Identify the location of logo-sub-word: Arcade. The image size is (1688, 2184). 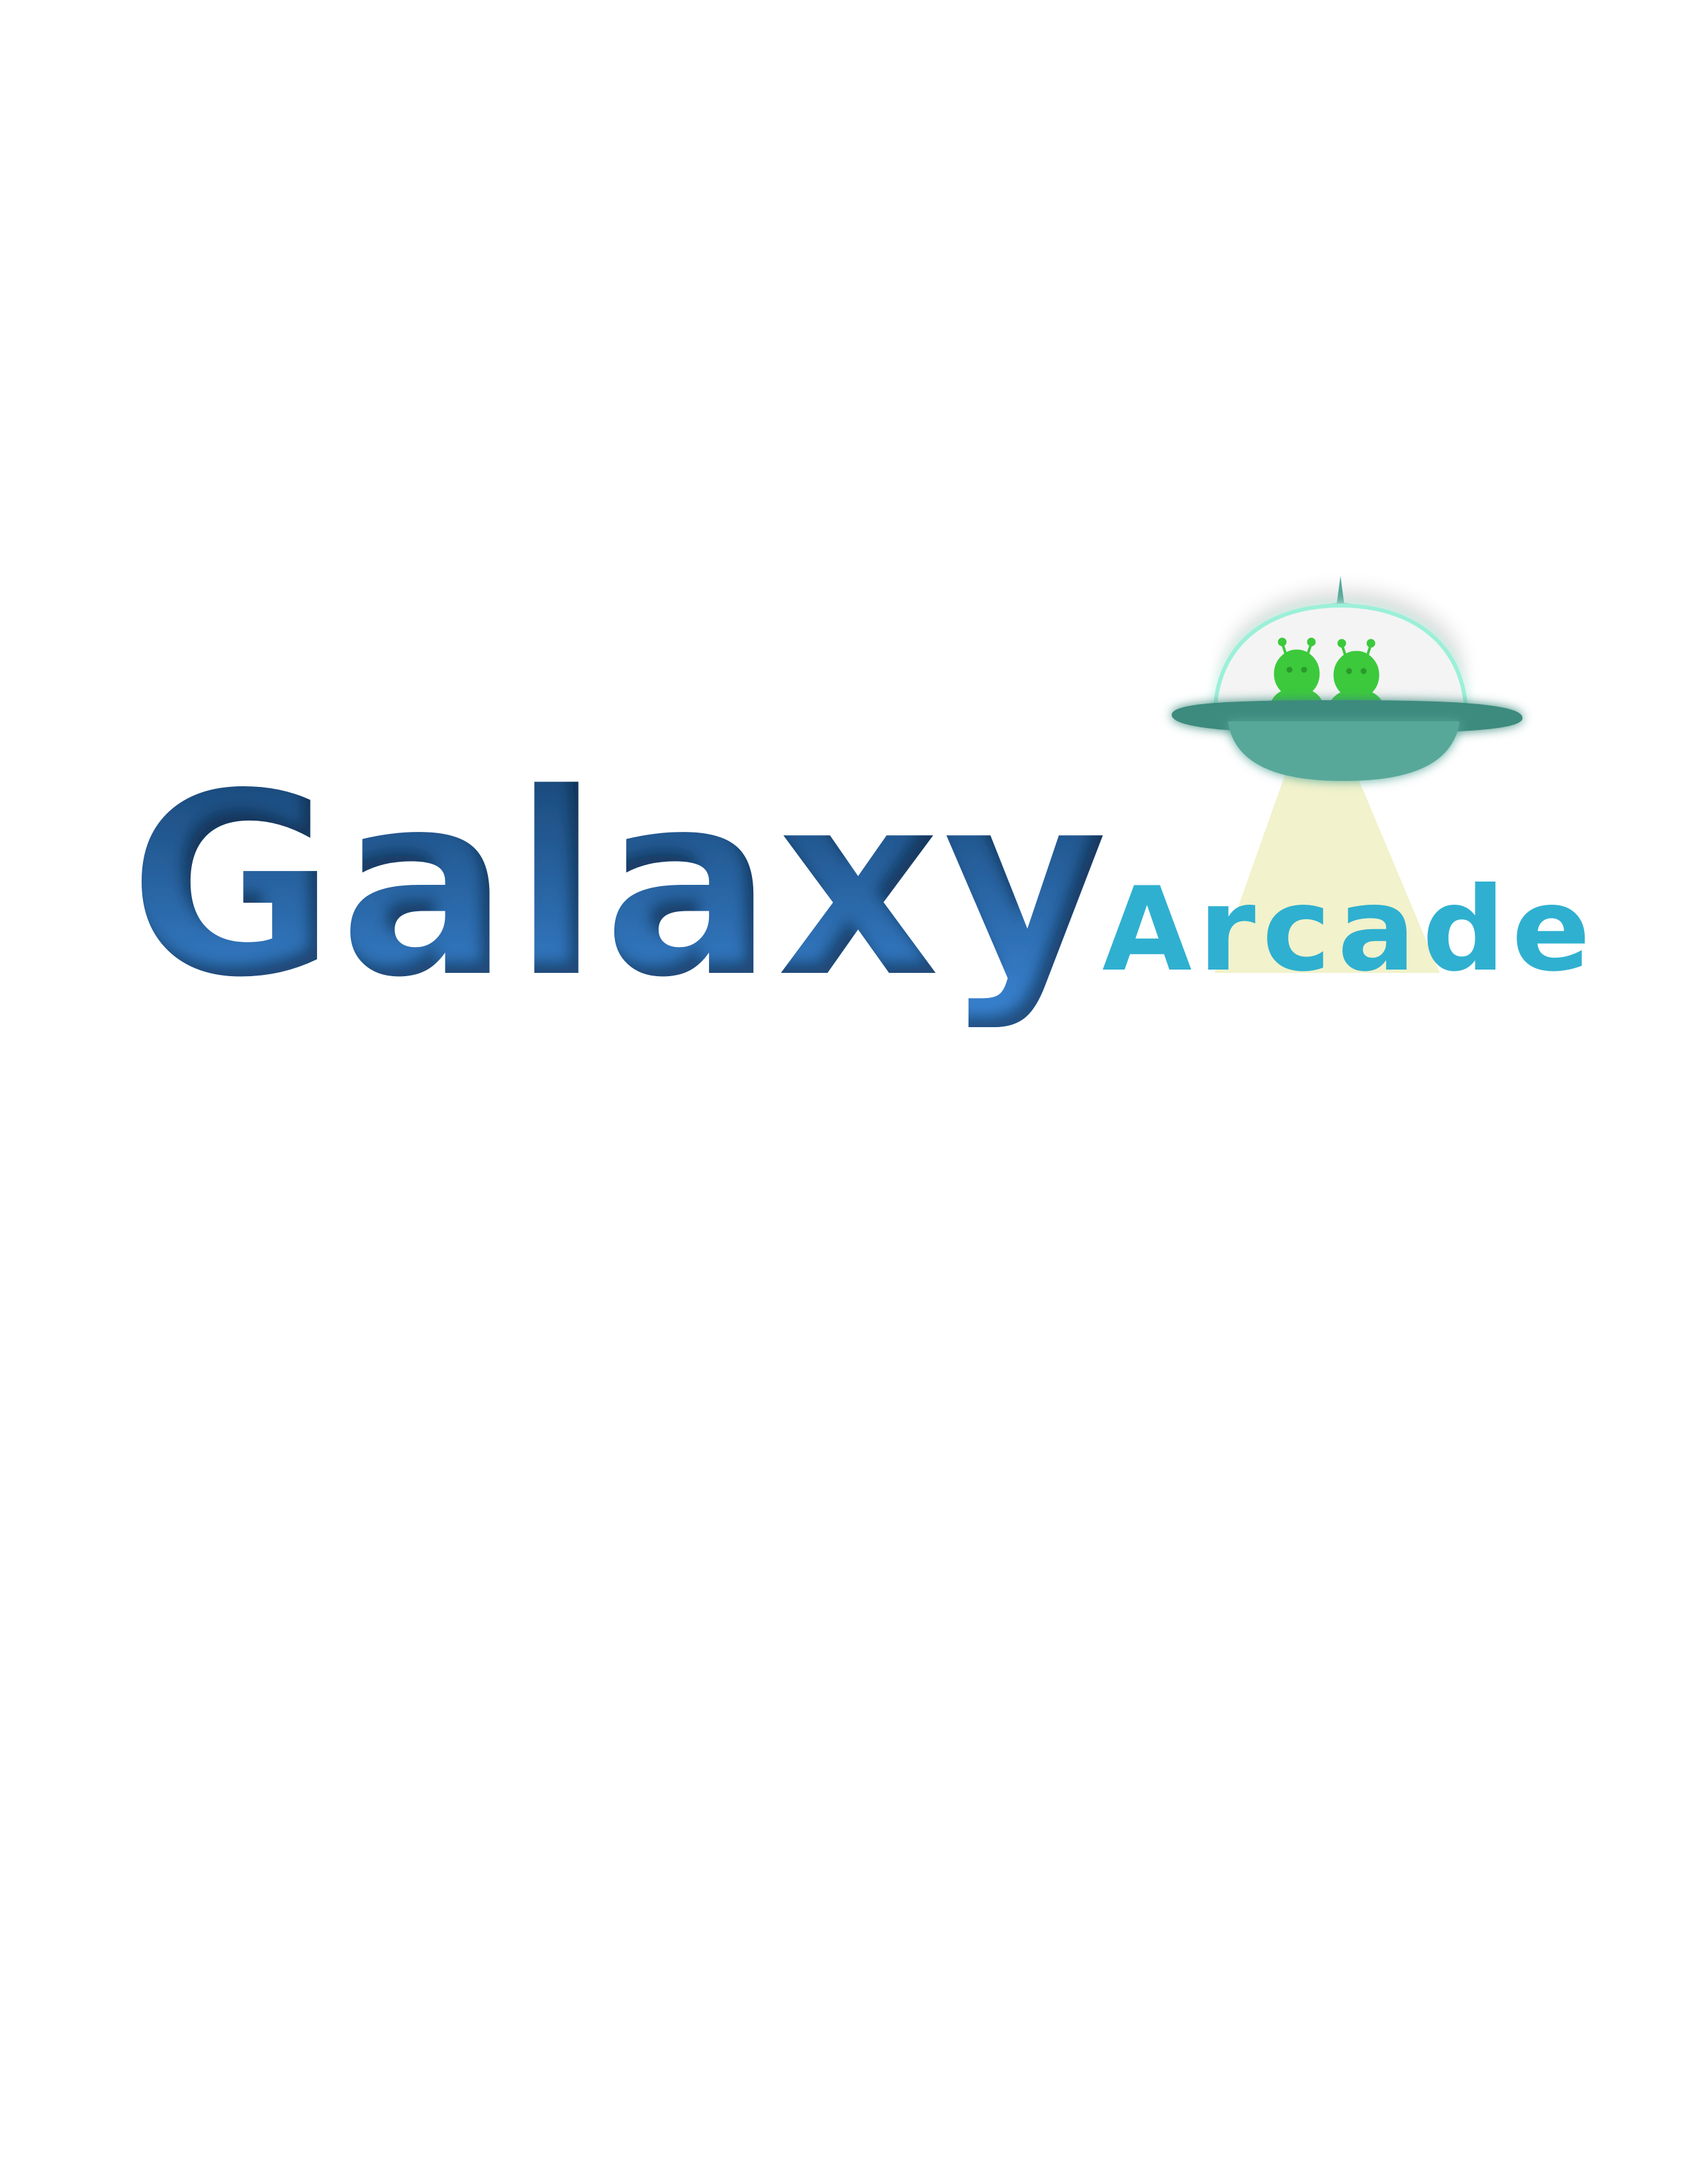
(1349, 930).